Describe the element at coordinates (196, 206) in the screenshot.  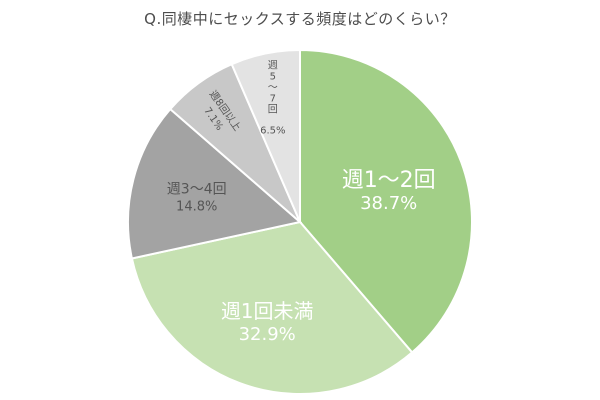
I see `slice-value: 14.8%` at that location.